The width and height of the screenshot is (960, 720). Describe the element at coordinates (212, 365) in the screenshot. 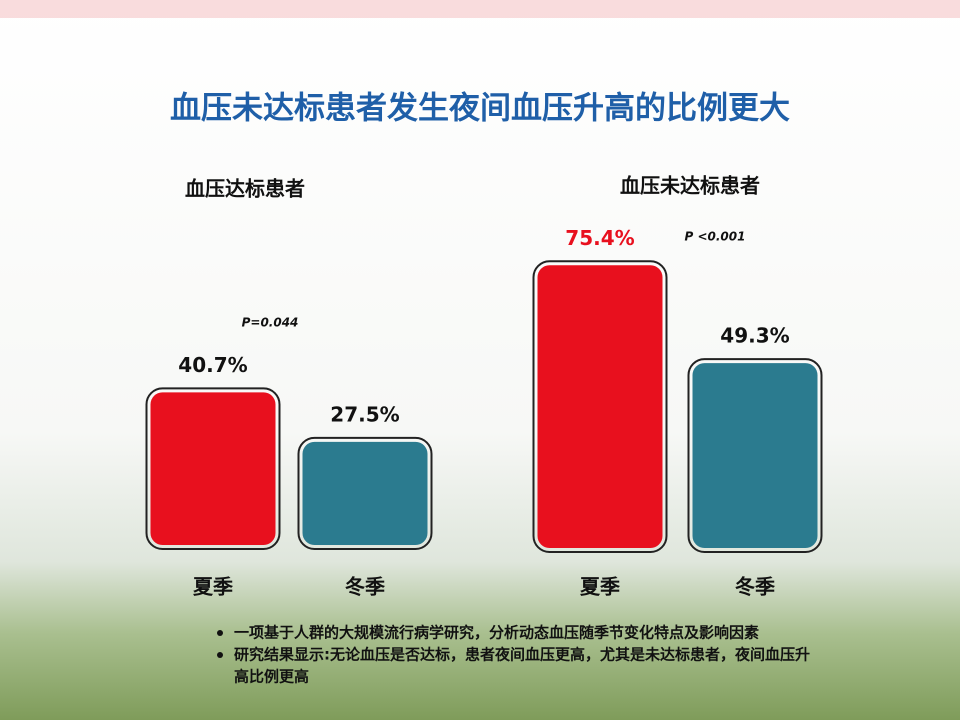

I see `value-label: 40.7%` at that location.